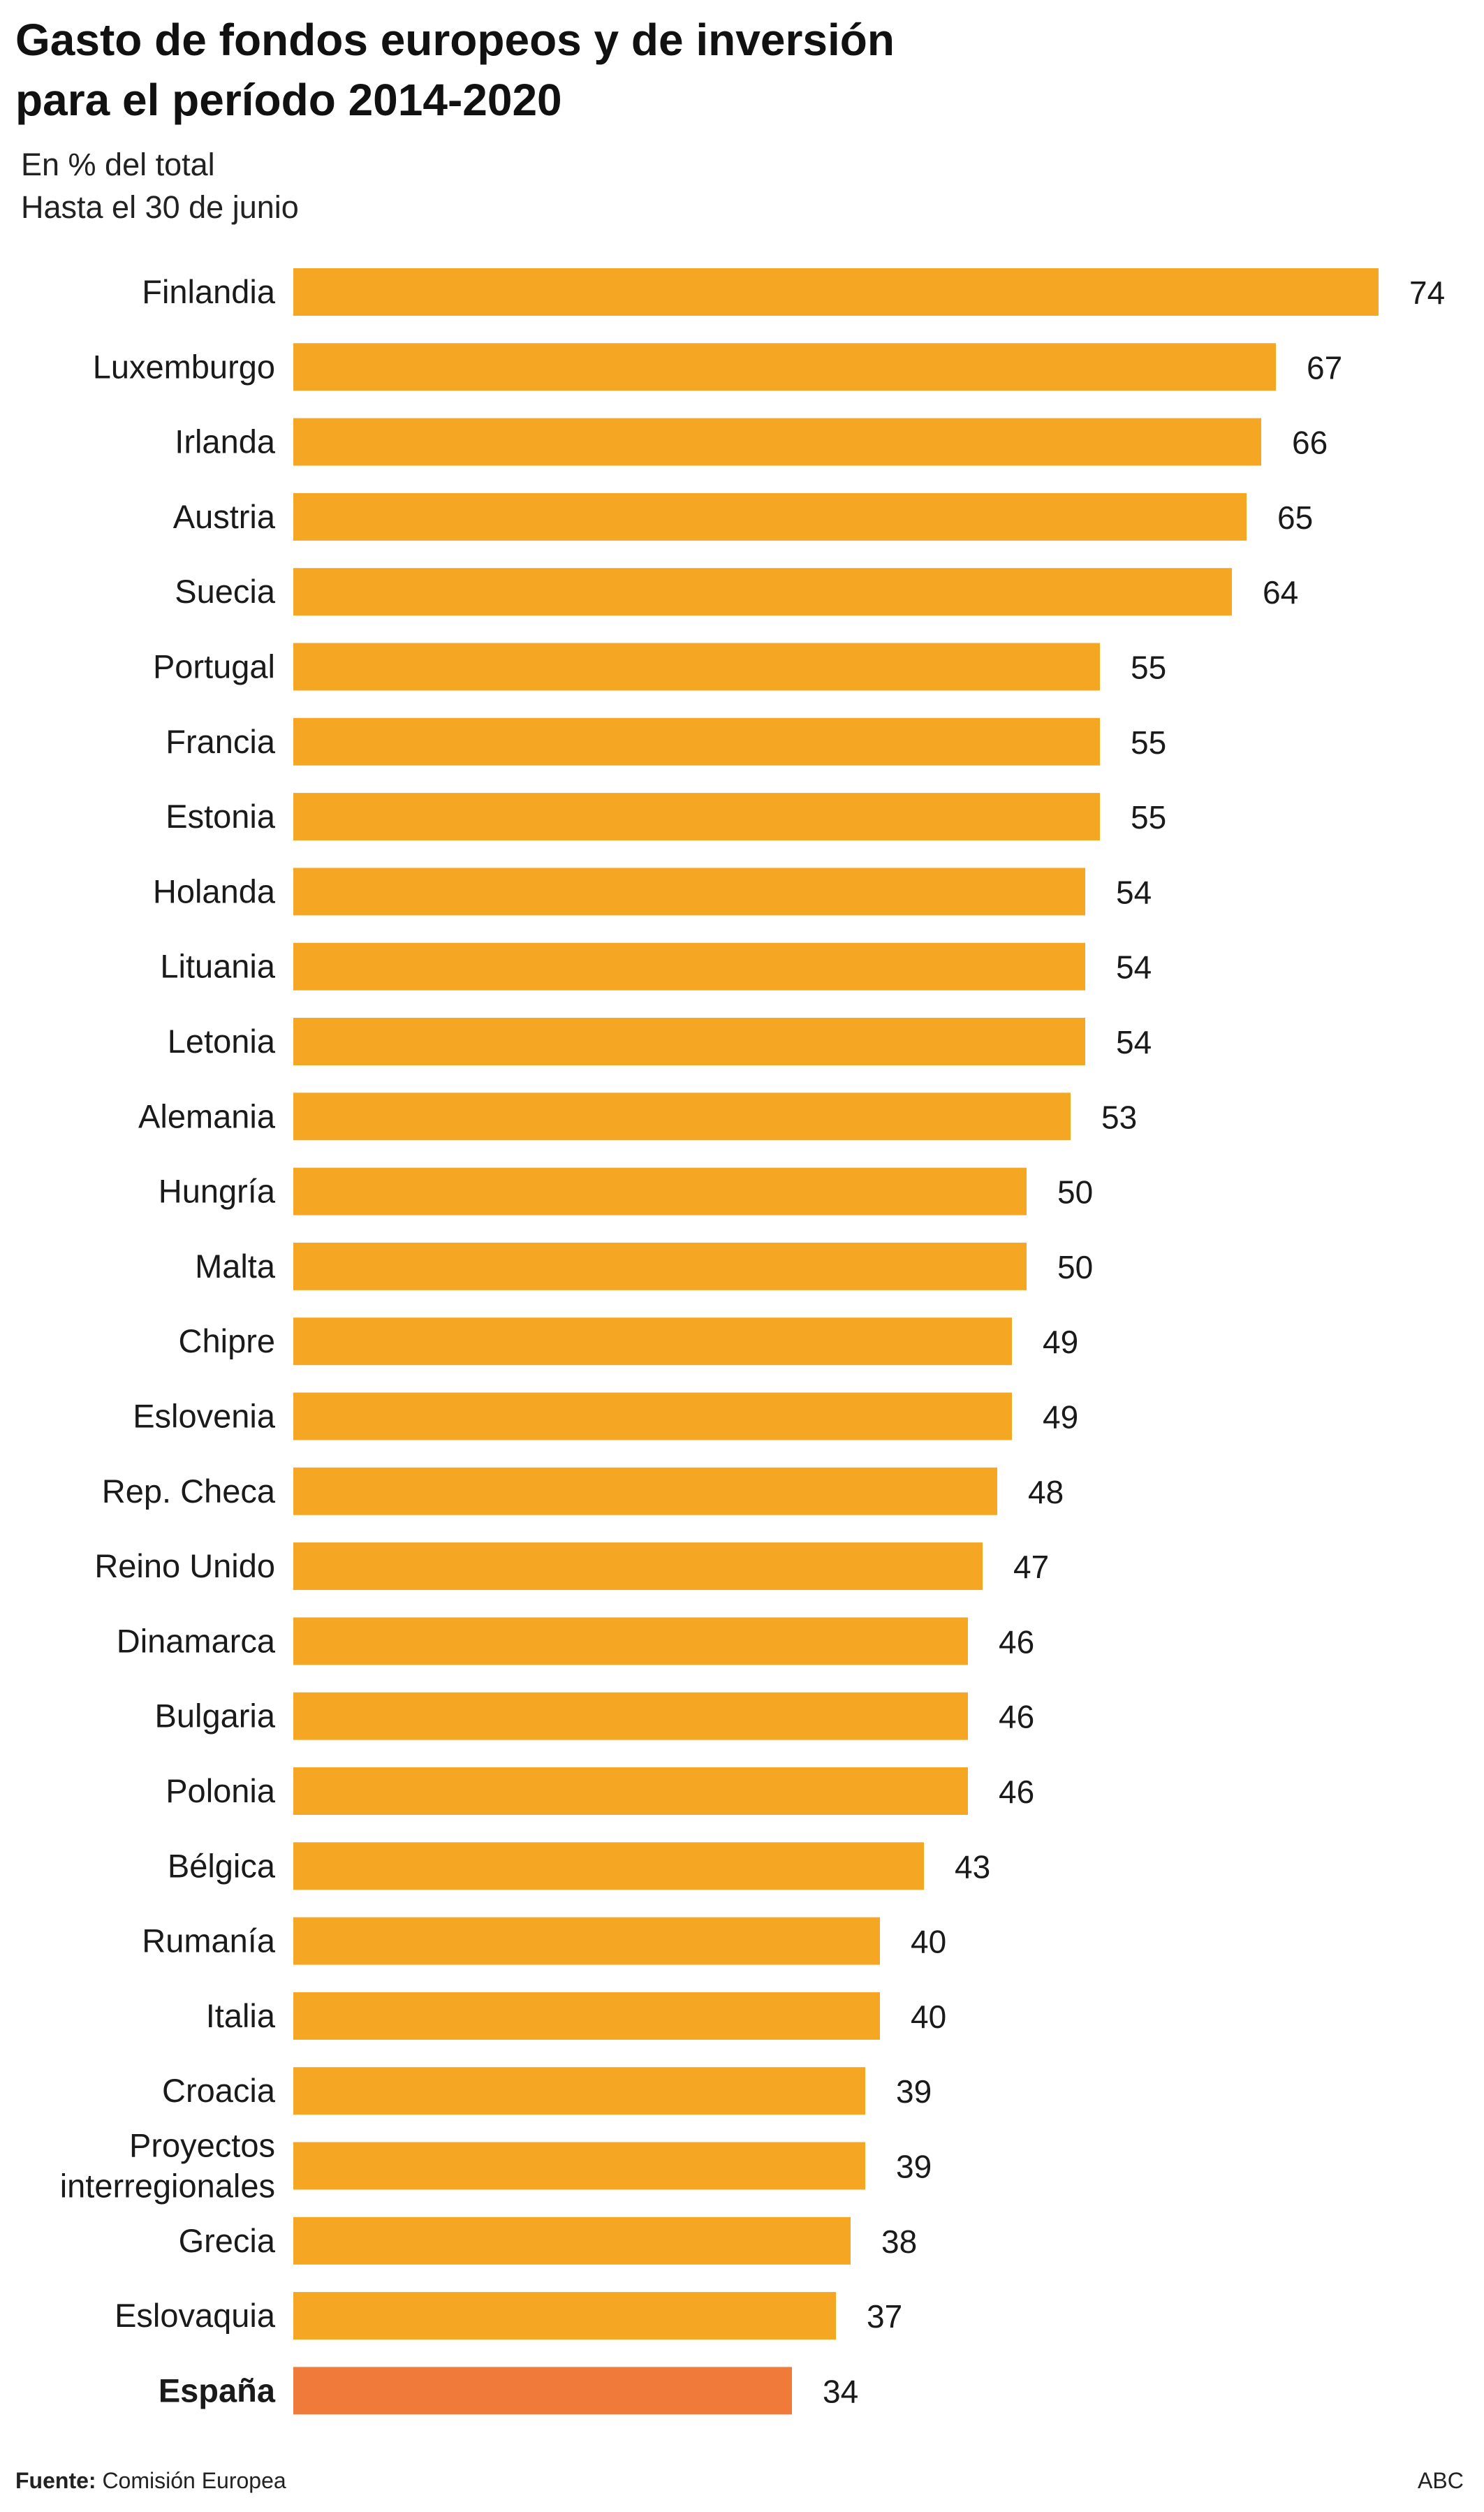 The image size is (1484, 2512). I want to click on category-label: Portugal, so click(214, 666).